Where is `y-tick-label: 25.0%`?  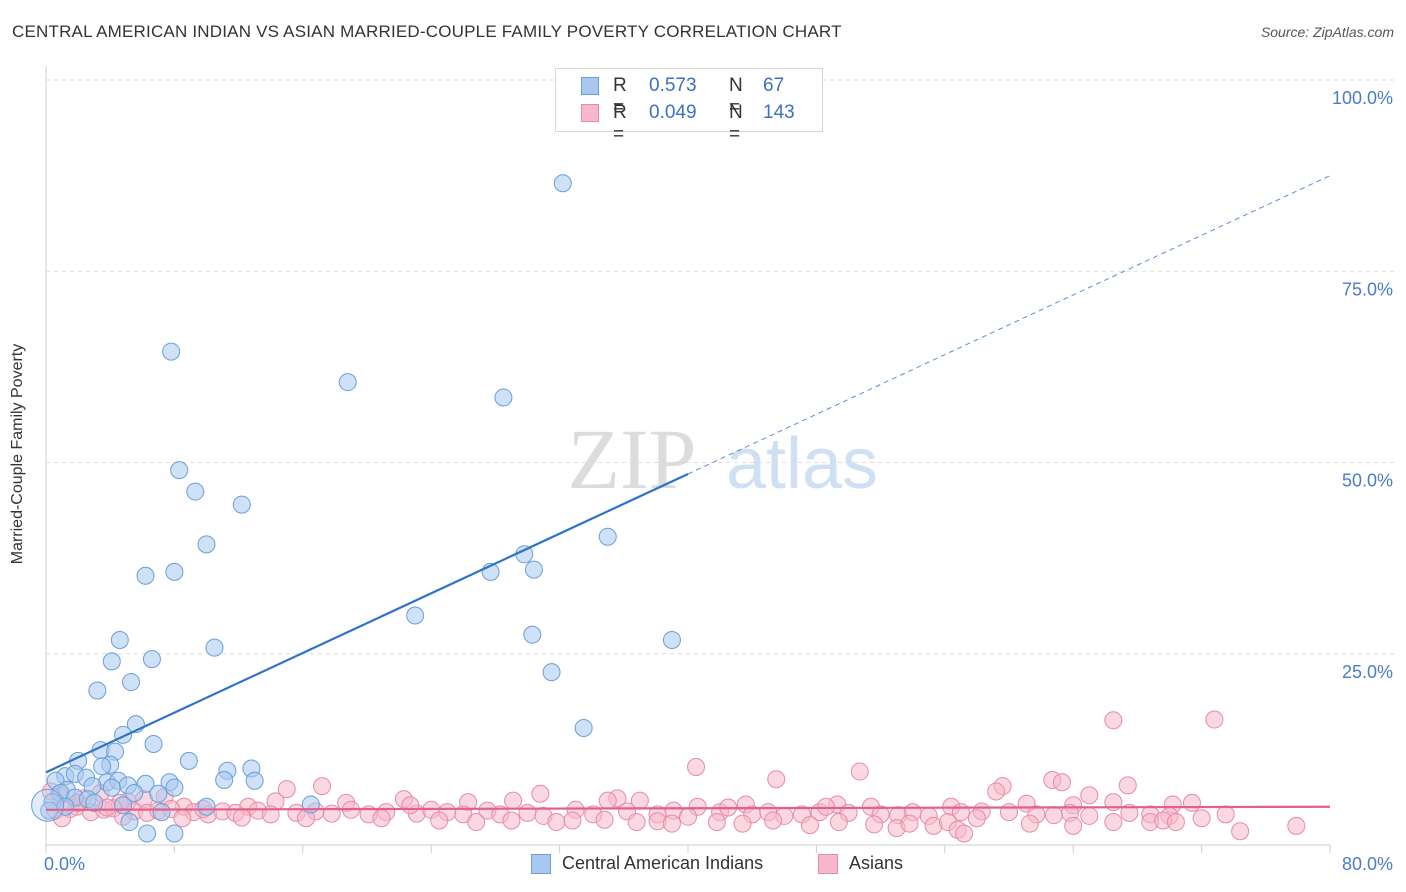 y-tick-label: 25.0% is located at coordinates (1367, 672).